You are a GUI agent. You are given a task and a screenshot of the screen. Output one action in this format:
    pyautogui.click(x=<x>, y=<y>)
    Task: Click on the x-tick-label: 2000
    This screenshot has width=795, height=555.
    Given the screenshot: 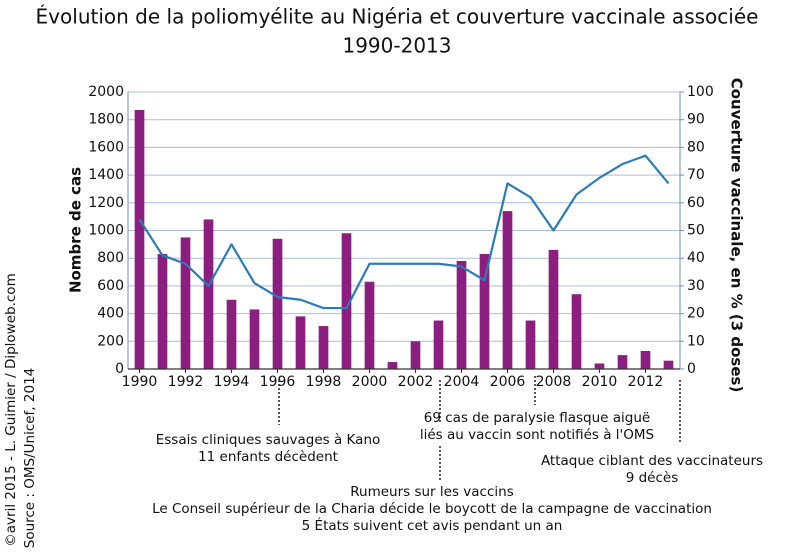 What is the action you would take?
    pyautogui.click(x=370, y=382)
    